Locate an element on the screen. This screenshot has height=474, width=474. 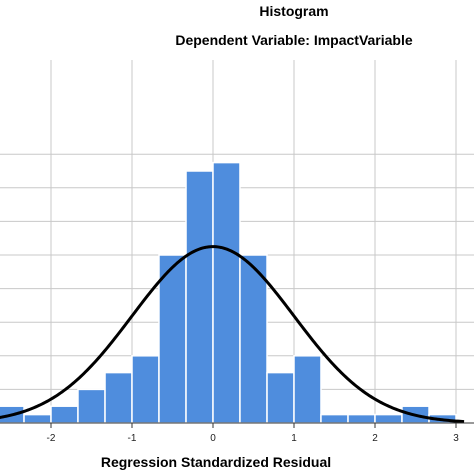
x-tick-label: 1 is located at coordinates (294, 438).